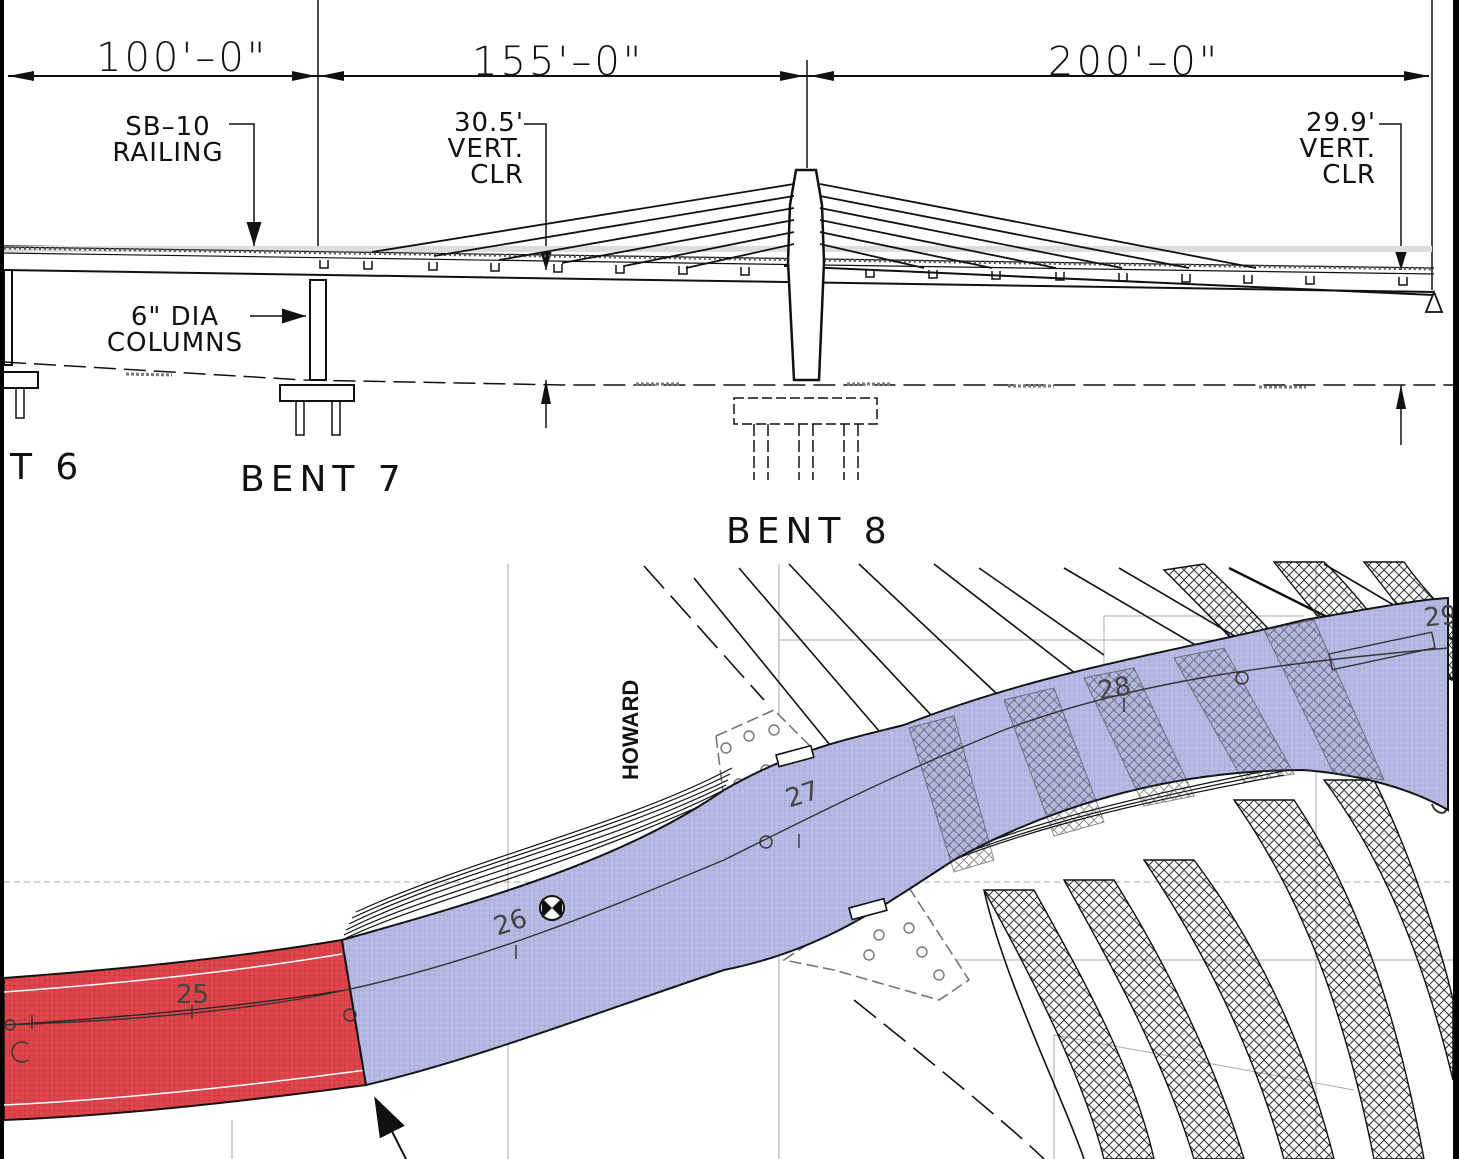 The width and height of the screenshot is (1459, 1159). Describe the element at coordinates (630, 729) in the screenshot. I see `howard-street-label: HOWARD` at that location.